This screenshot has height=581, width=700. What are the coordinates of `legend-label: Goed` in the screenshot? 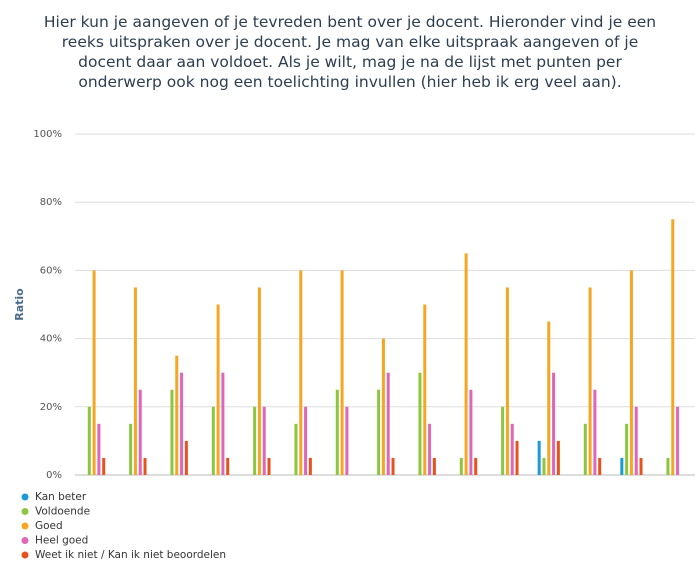 It's located at (49, 526).